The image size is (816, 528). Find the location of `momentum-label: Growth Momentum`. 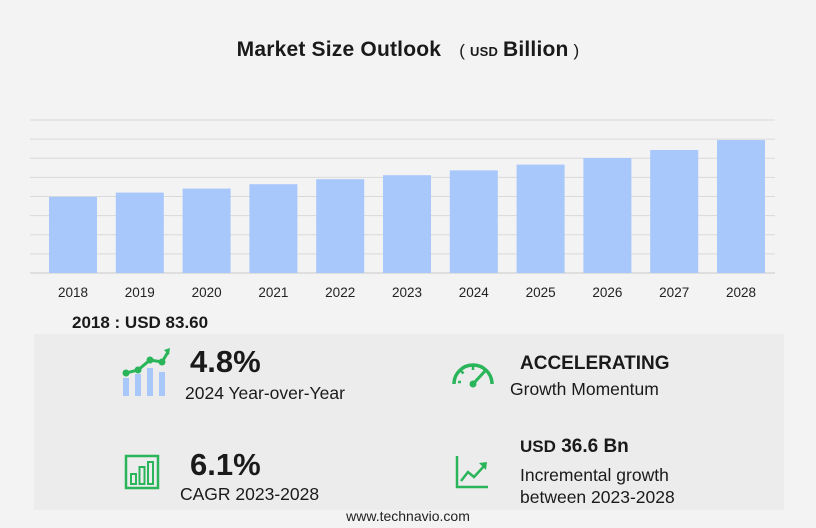

momentum-label: Growth Momentum is located at coordinates (584, 389).